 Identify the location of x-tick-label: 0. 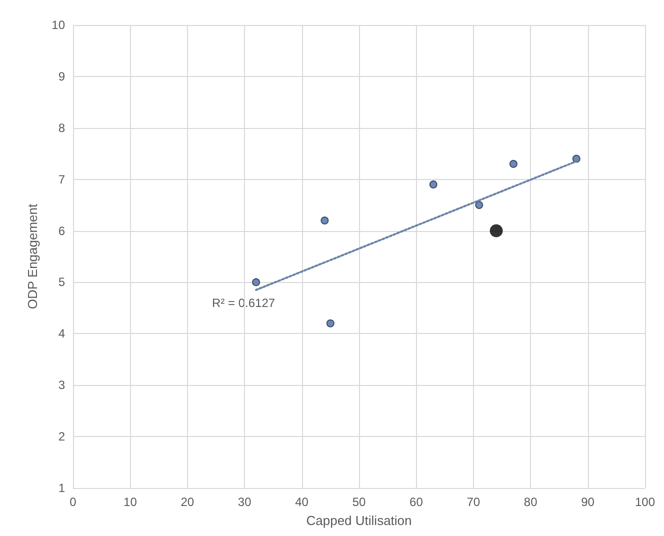
(73, 502).